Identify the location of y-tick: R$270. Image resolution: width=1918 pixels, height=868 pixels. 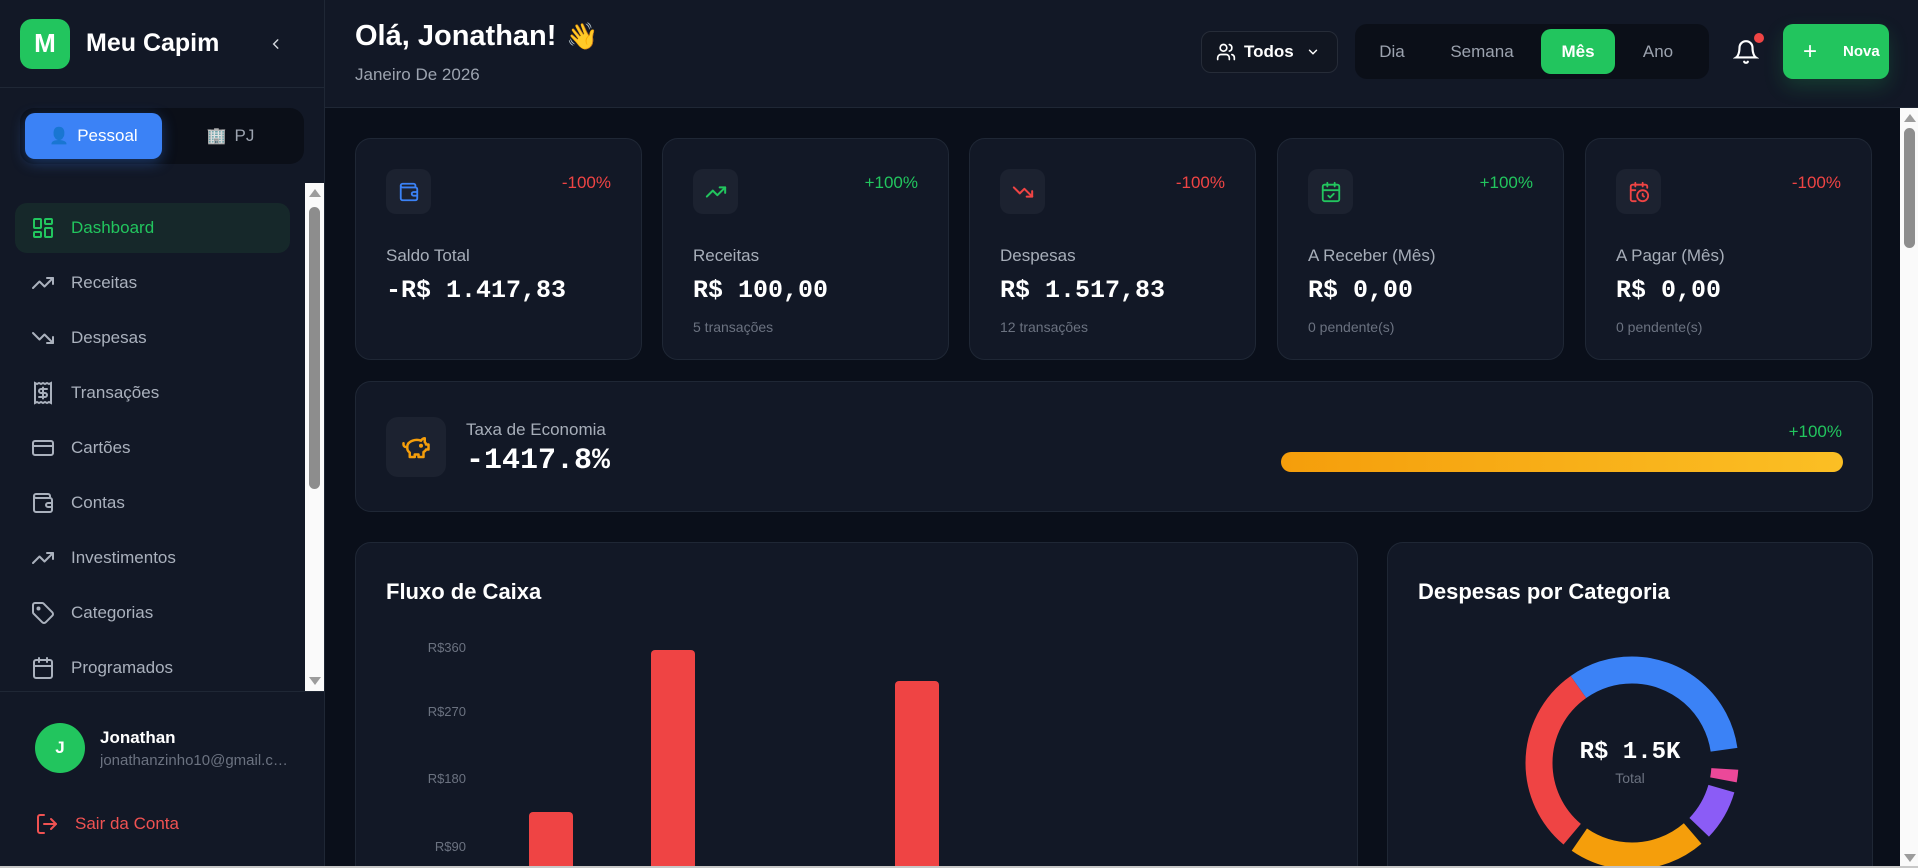
(446, 711).